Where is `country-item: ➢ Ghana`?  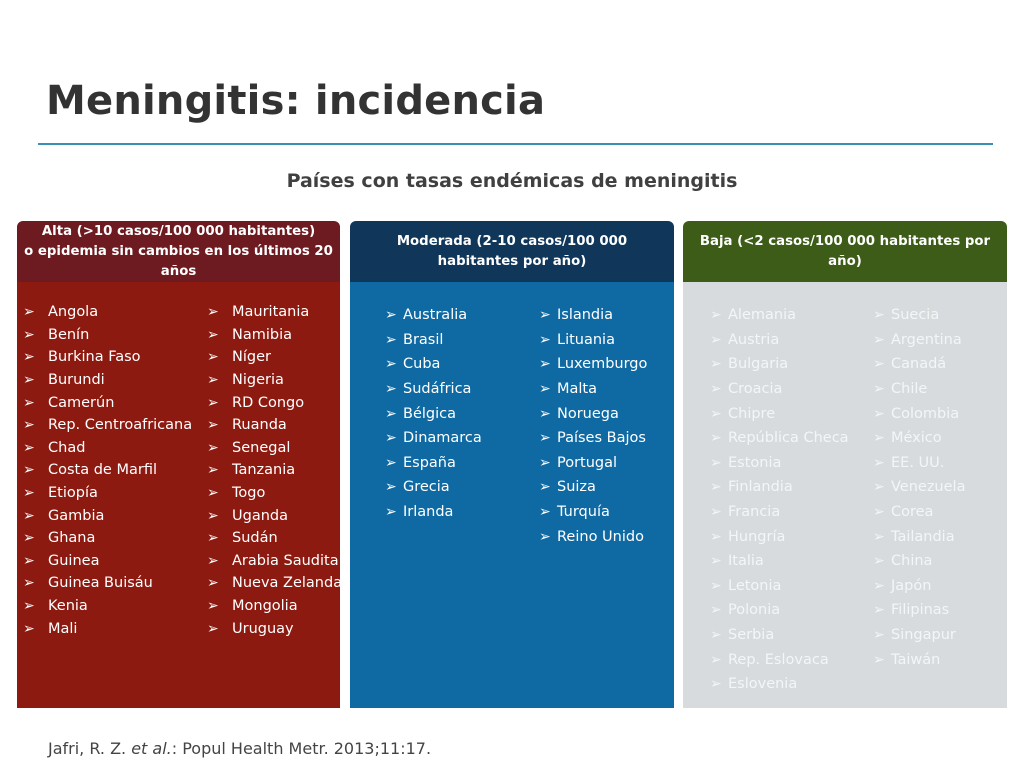
country-item: ➢ Ghana is located at coordinates (104, 538).